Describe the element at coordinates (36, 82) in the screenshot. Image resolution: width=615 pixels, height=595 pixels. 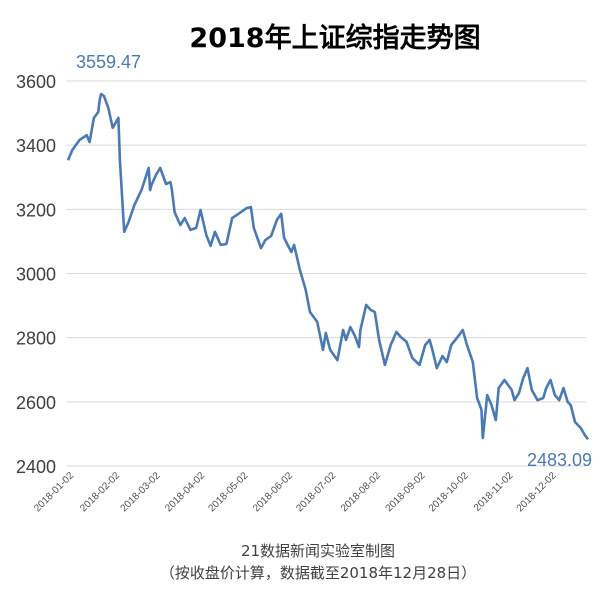
I see `y-tick-label: 3600` at that location.